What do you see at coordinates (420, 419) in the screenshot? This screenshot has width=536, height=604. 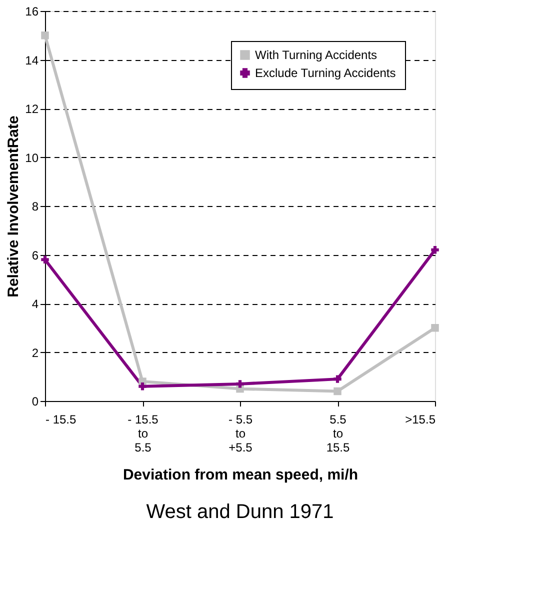 I see `x-tick-label: >15.5` at bounding box center [420, 419].